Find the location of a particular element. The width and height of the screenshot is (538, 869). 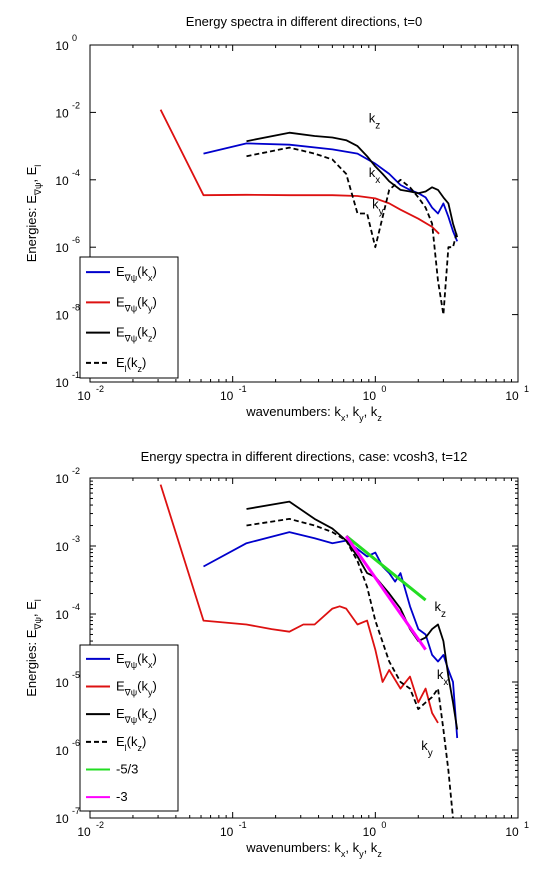

y-tick-exponent: -8 is located at coordinates (76, 308).